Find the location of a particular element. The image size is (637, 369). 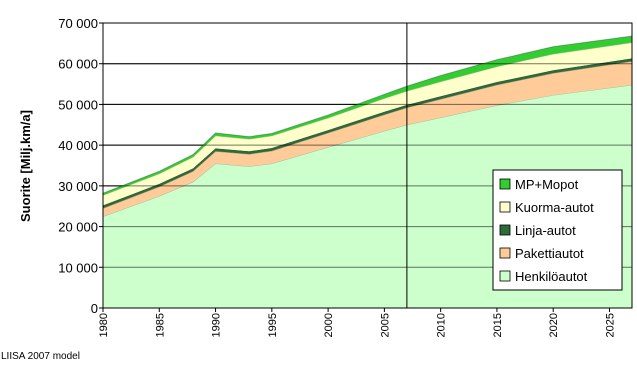

x-tick-label: 2020 is located at coordinates (554, 325).